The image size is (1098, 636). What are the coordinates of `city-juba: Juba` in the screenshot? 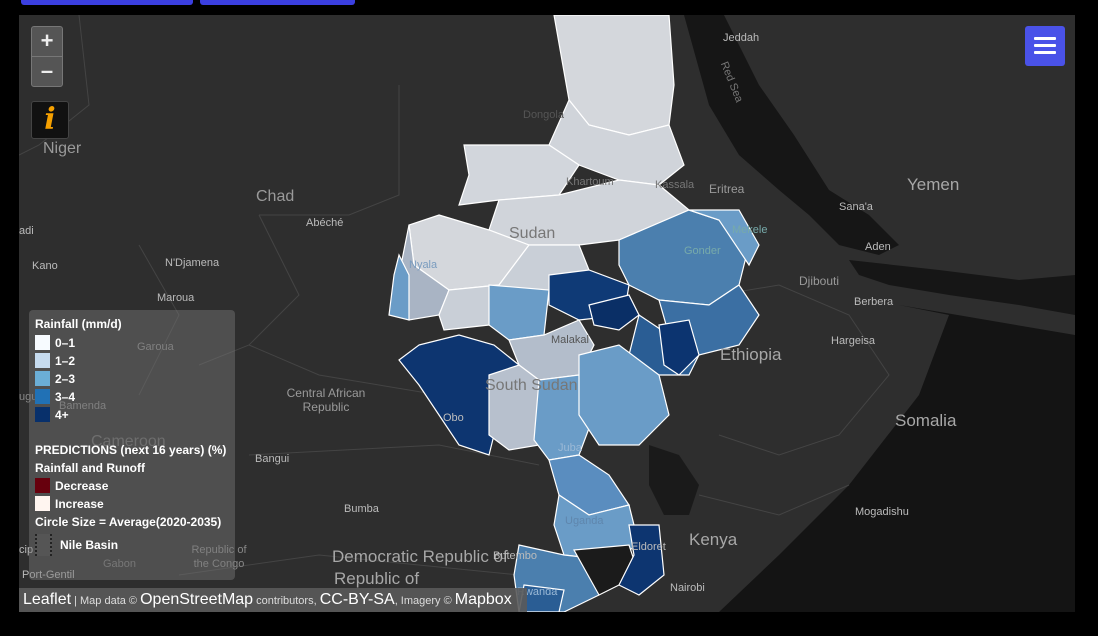 It's located at (570, 448).